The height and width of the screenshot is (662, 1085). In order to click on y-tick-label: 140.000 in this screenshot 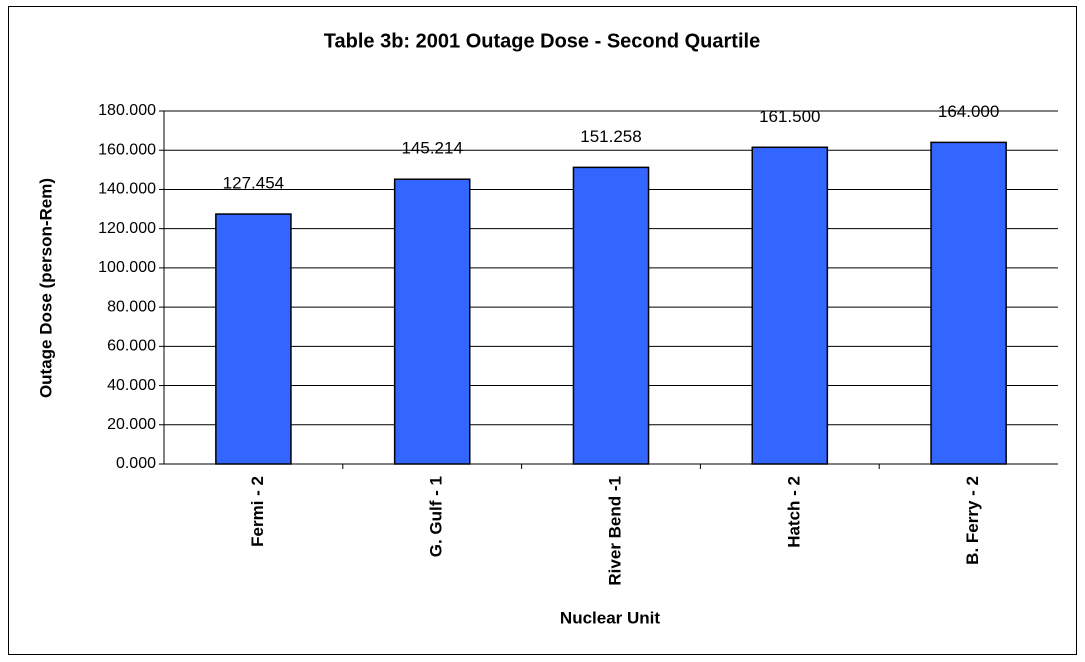, I will do `click(127, 189)`.